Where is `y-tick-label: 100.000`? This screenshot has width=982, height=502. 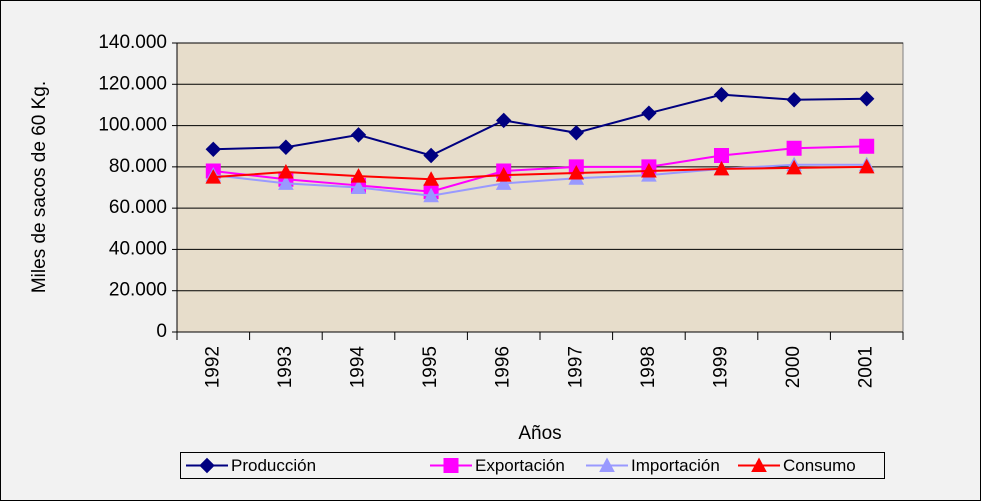 y-tick-label: 100.000 is located at coordinates (132, 125).